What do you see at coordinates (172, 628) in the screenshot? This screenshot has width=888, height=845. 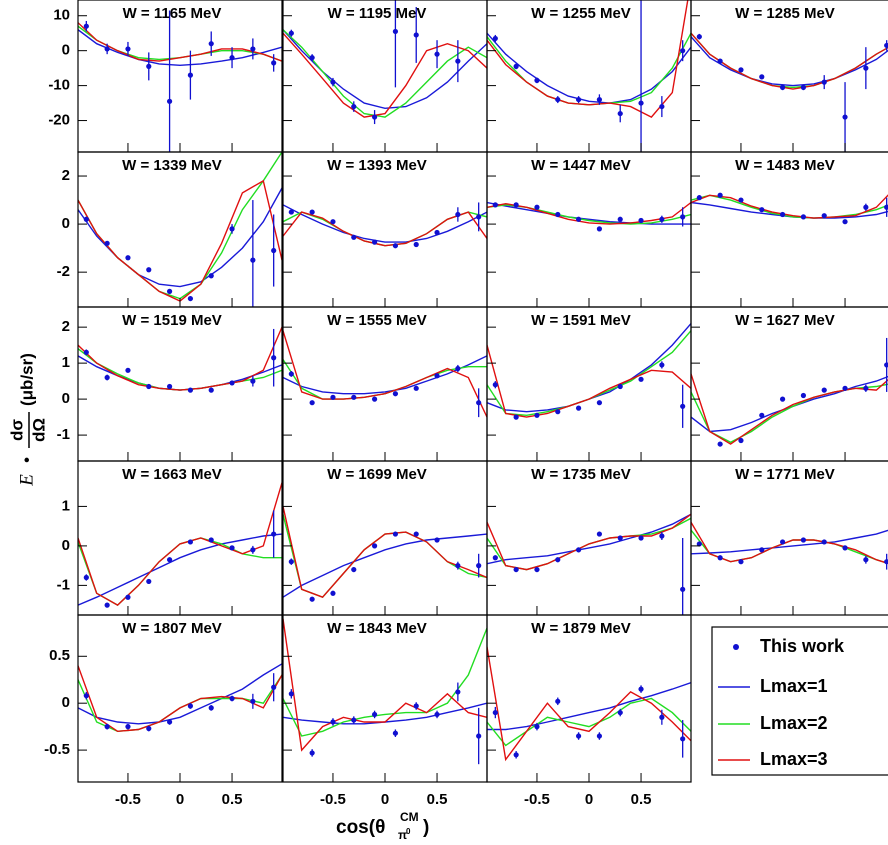 I see `panel-title: W = 1807 MeV` at bounding box center [172, 628].